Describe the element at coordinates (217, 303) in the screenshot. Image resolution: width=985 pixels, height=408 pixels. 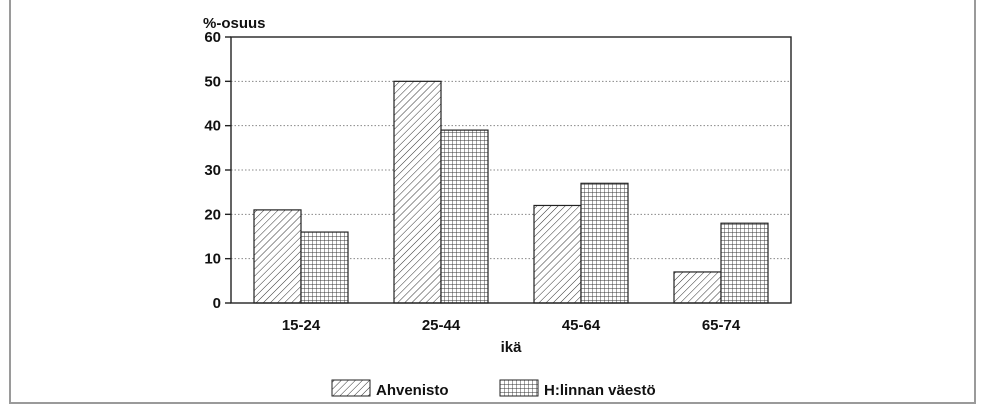
I see `y-tick-label: 0` at that location.